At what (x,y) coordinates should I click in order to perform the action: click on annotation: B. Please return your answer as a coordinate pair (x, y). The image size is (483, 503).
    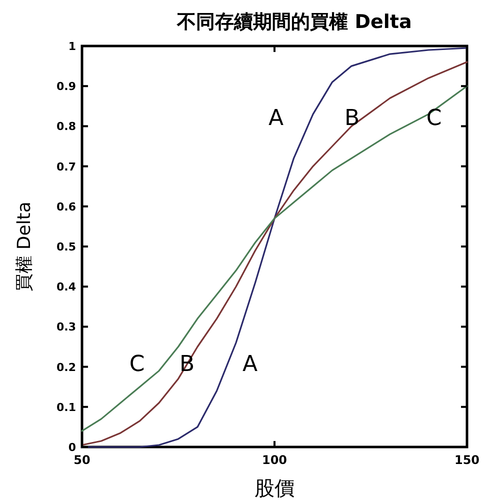
    Looking at the image, I should click on (352, 118).